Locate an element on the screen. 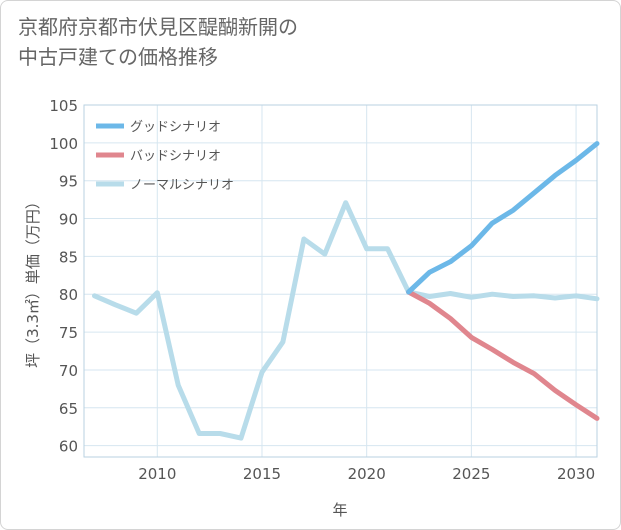 The width and height of the screenshot is (621, 530). y-tick-label: 60 is located at coordinates (68, 447).